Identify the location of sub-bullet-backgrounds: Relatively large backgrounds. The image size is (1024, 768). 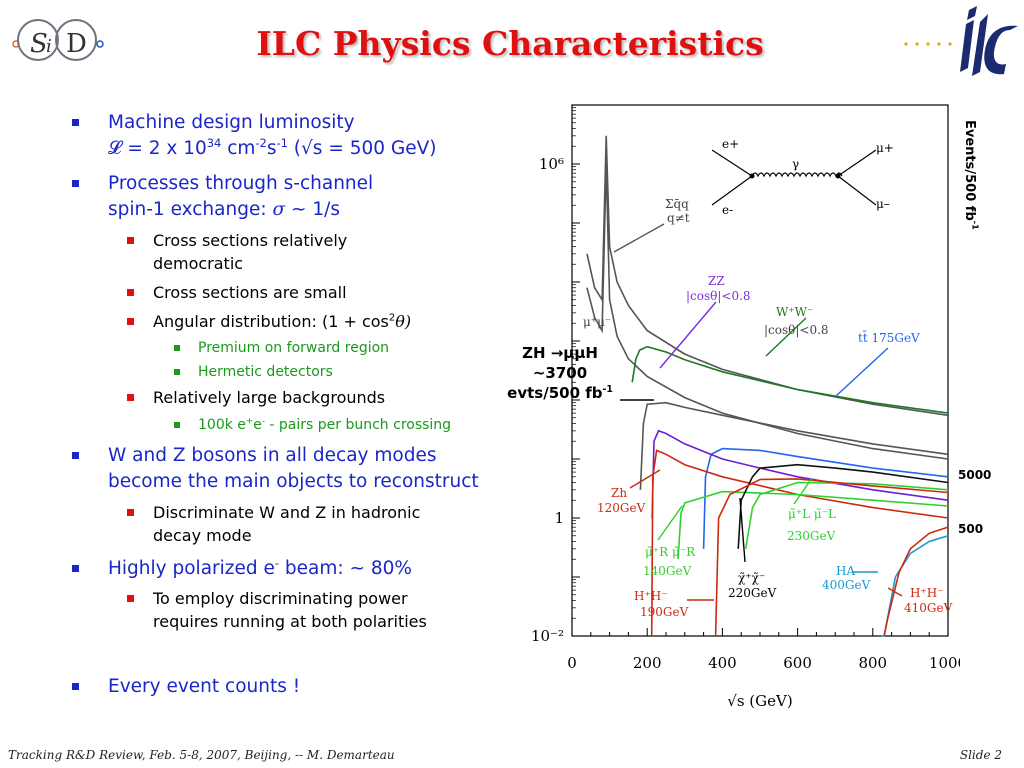
(256, 397).